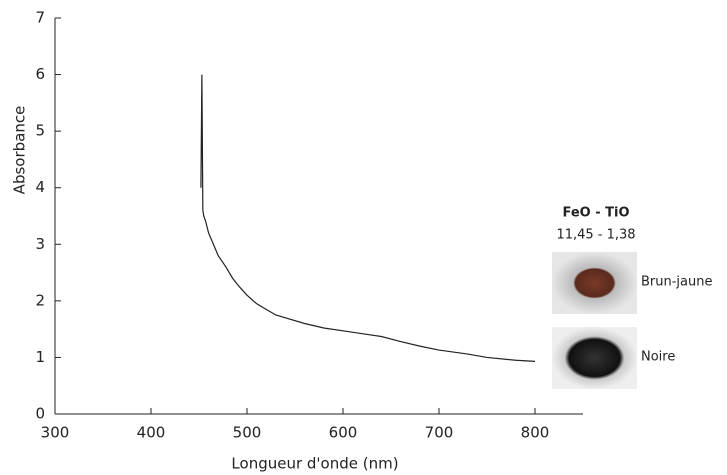  I want to click on y-tick-label: 0, so click(40, 414).